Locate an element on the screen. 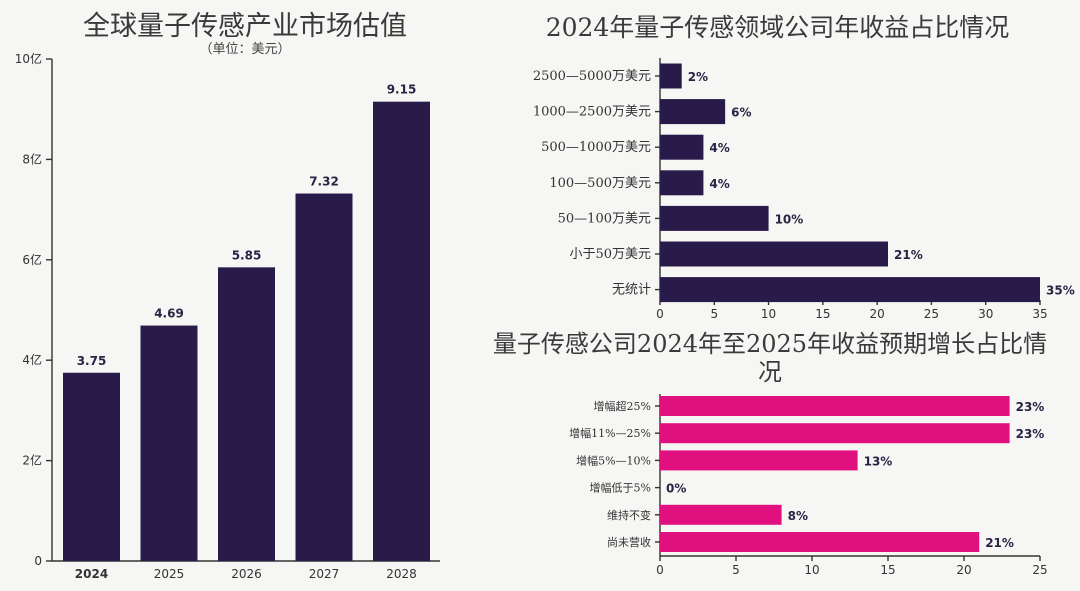 Image resolution: width=1080 pixels, height=591 pixels. chart2-x-tick-label: 10 is located at coordinates (768, 314).